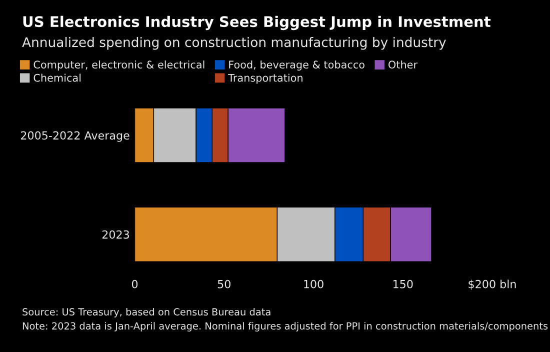  What do you see at coordinates (403, 64) in the screenshot?
I see `legend-label: Other` at bounding box center [403, 64].